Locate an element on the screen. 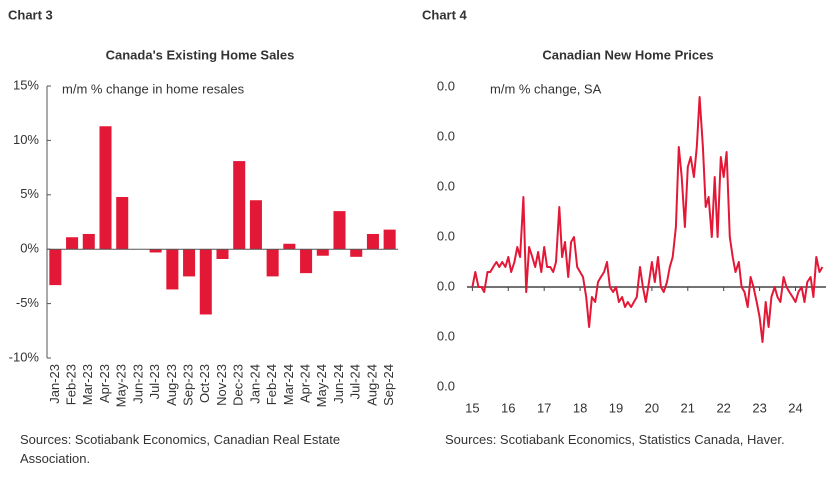  x-tick-label: Jan-24 is located at coordinates (254, 384).